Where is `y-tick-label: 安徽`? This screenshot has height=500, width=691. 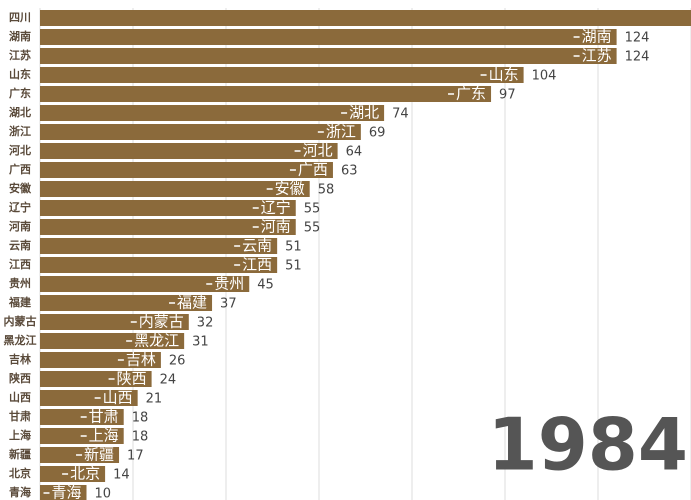 y-tick-label: 安徽 is located at coordinates (20, 188).